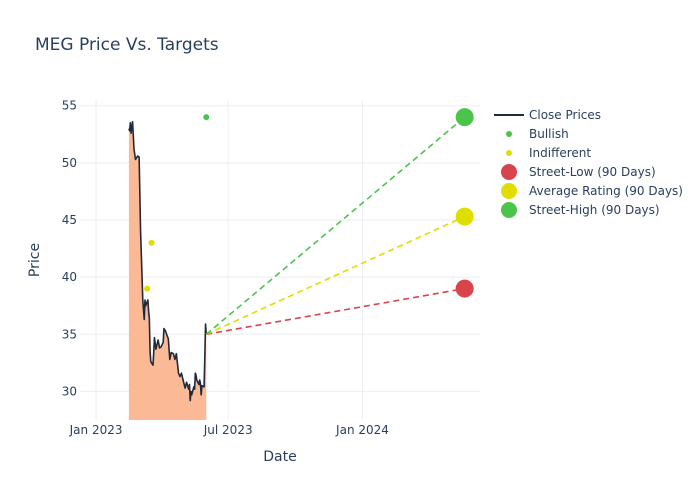 This screenshot has width=700, height=500. What do you see at coordinates (565, 115) in the screenshot?
I see `legend-label: Close Prices` at bounding box center [565, 115].